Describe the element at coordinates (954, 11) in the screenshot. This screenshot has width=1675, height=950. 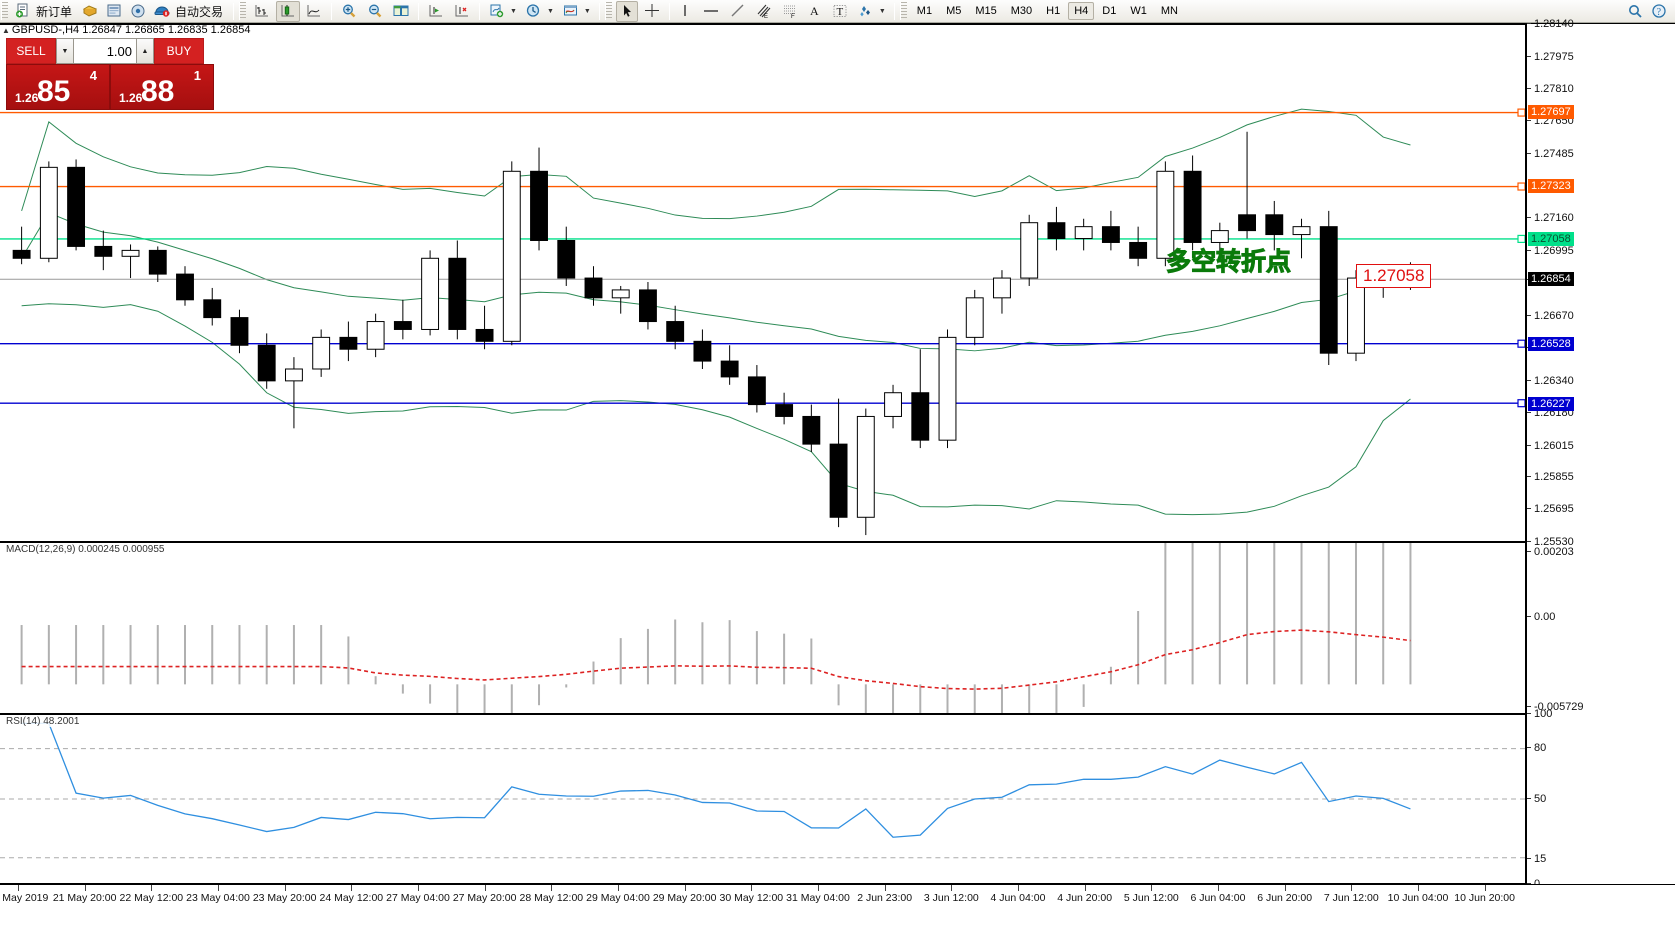
I see `timeframe-m5: M5` at that location.